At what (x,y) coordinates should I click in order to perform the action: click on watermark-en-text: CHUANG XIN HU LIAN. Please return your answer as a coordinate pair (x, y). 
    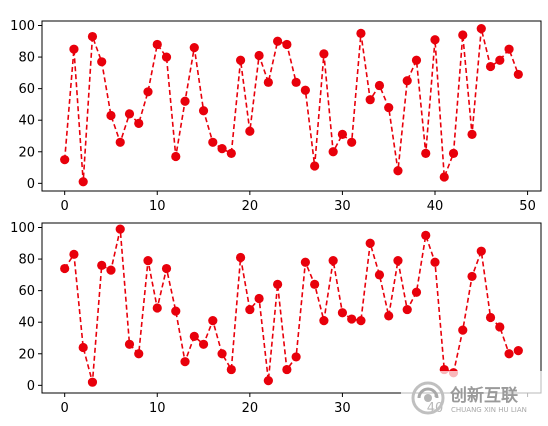
    Looking at the image, I should click on (489, 410).